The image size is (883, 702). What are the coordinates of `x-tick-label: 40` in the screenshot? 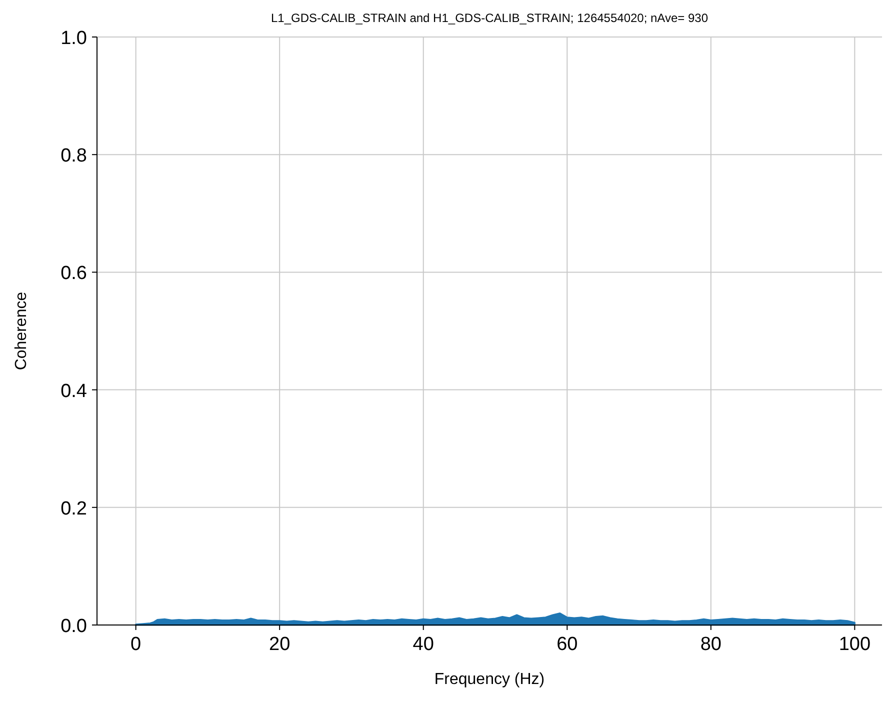 It's located at (423, 644).